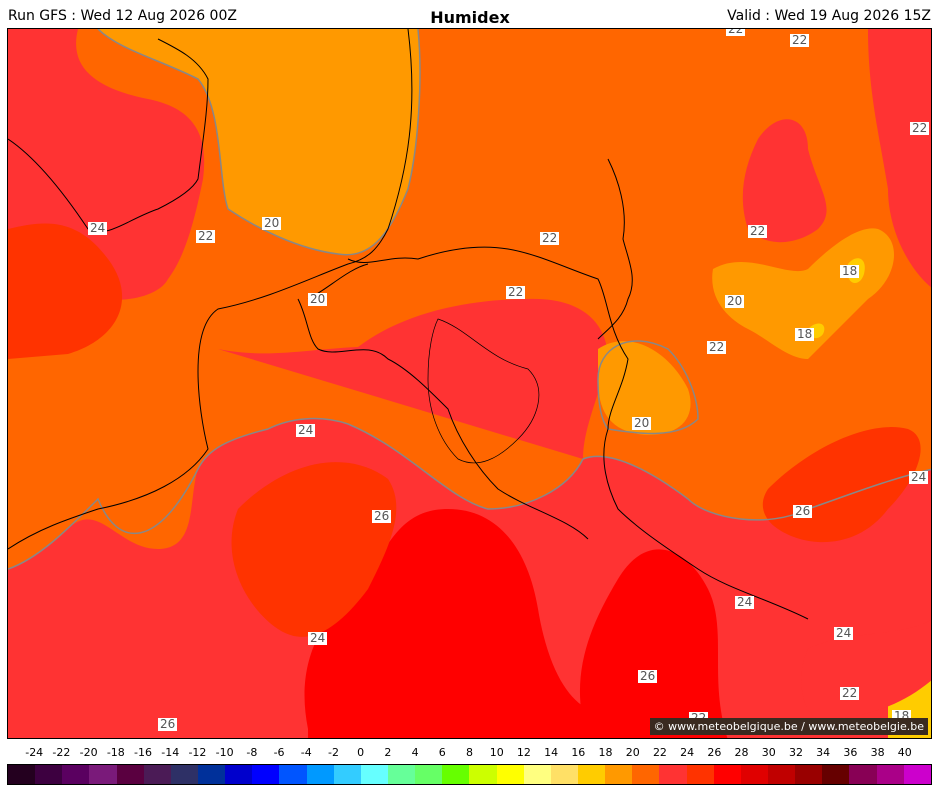 The image size is (940, 800). Describe the element at coordinates (644, 388) in the screenshot. I see `region-20-east` at that location.